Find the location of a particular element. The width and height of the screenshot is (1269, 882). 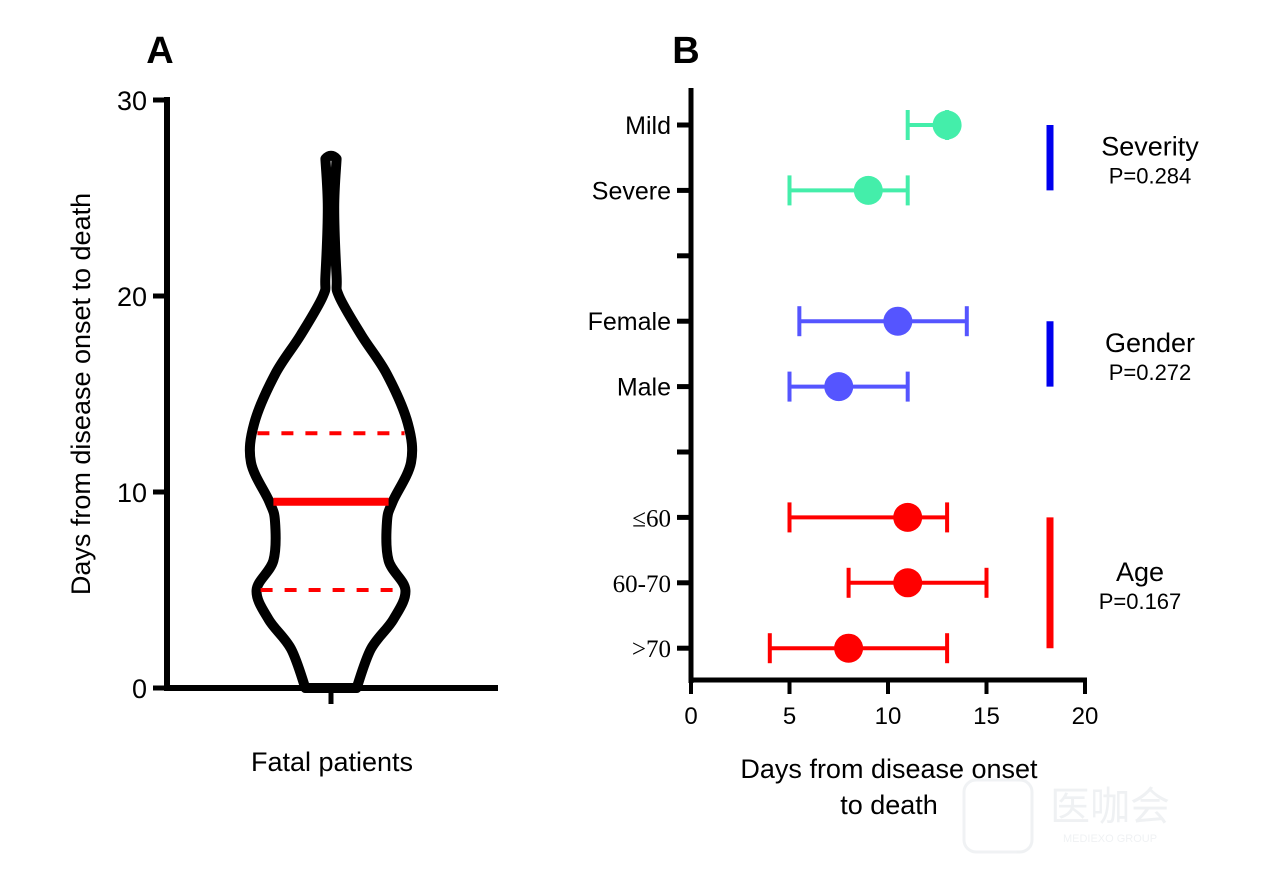

forest-row-Mild is located at coordinates (933, 125).